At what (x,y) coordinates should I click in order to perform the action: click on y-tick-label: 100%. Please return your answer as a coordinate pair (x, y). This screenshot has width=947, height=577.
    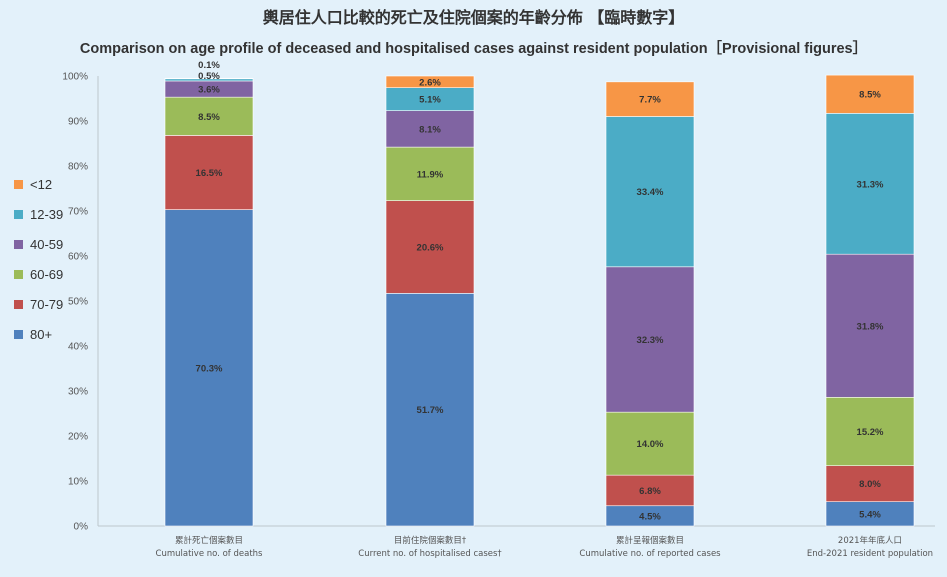
    Looking at the image, I should click on (75, 77).